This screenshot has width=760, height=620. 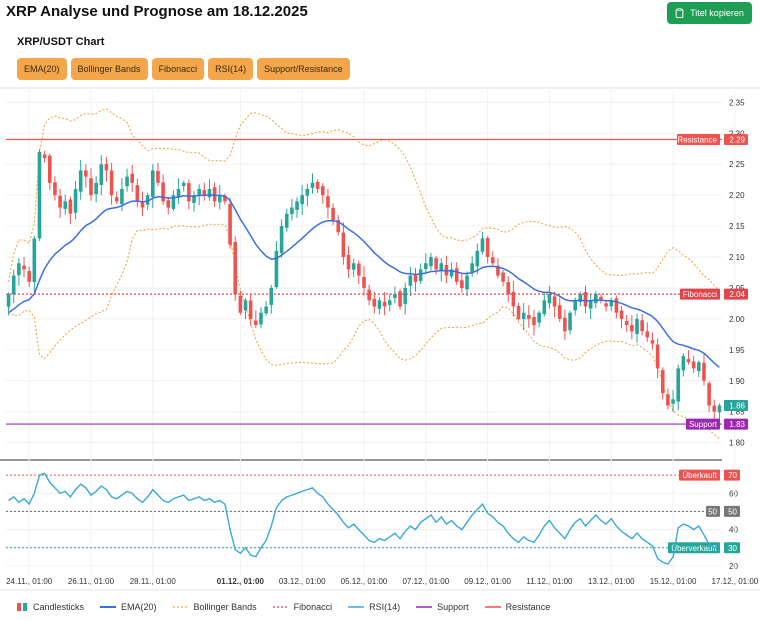 I want to click on ema-toggle-button: EMA(20), so click(x=42, y=69).